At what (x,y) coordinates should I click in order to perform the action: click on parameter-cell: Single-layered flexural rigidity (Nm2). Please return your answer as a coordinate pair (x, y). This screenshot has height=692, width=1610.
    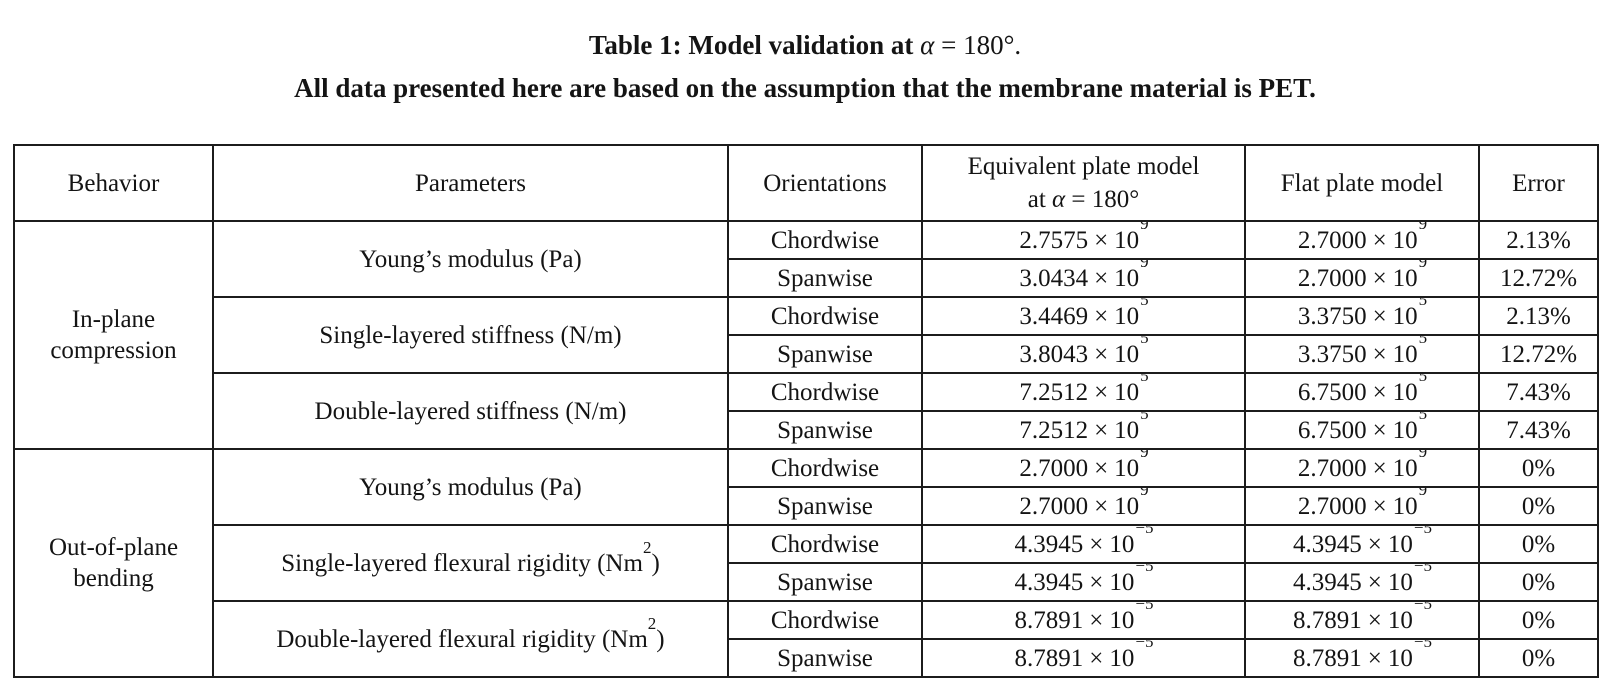
    Looking at the image, I should click on (470, 563).